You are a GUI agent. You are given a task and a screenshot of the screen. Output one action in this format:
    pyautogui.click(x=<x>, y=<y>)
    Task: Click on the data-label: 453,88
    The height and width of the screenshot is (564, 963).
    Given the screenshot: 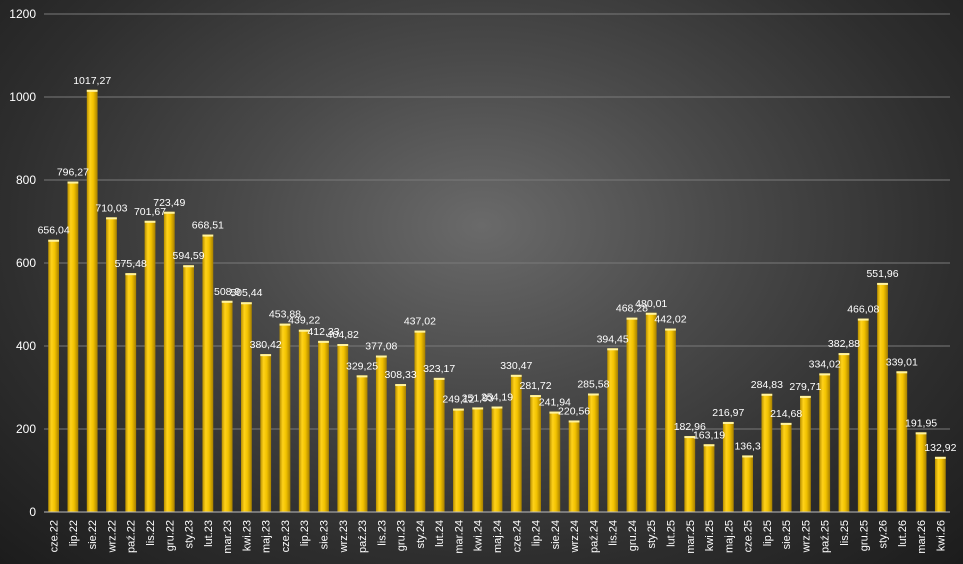 What is the action you would take?
    pyautogui.click(x=285, y=315)
    